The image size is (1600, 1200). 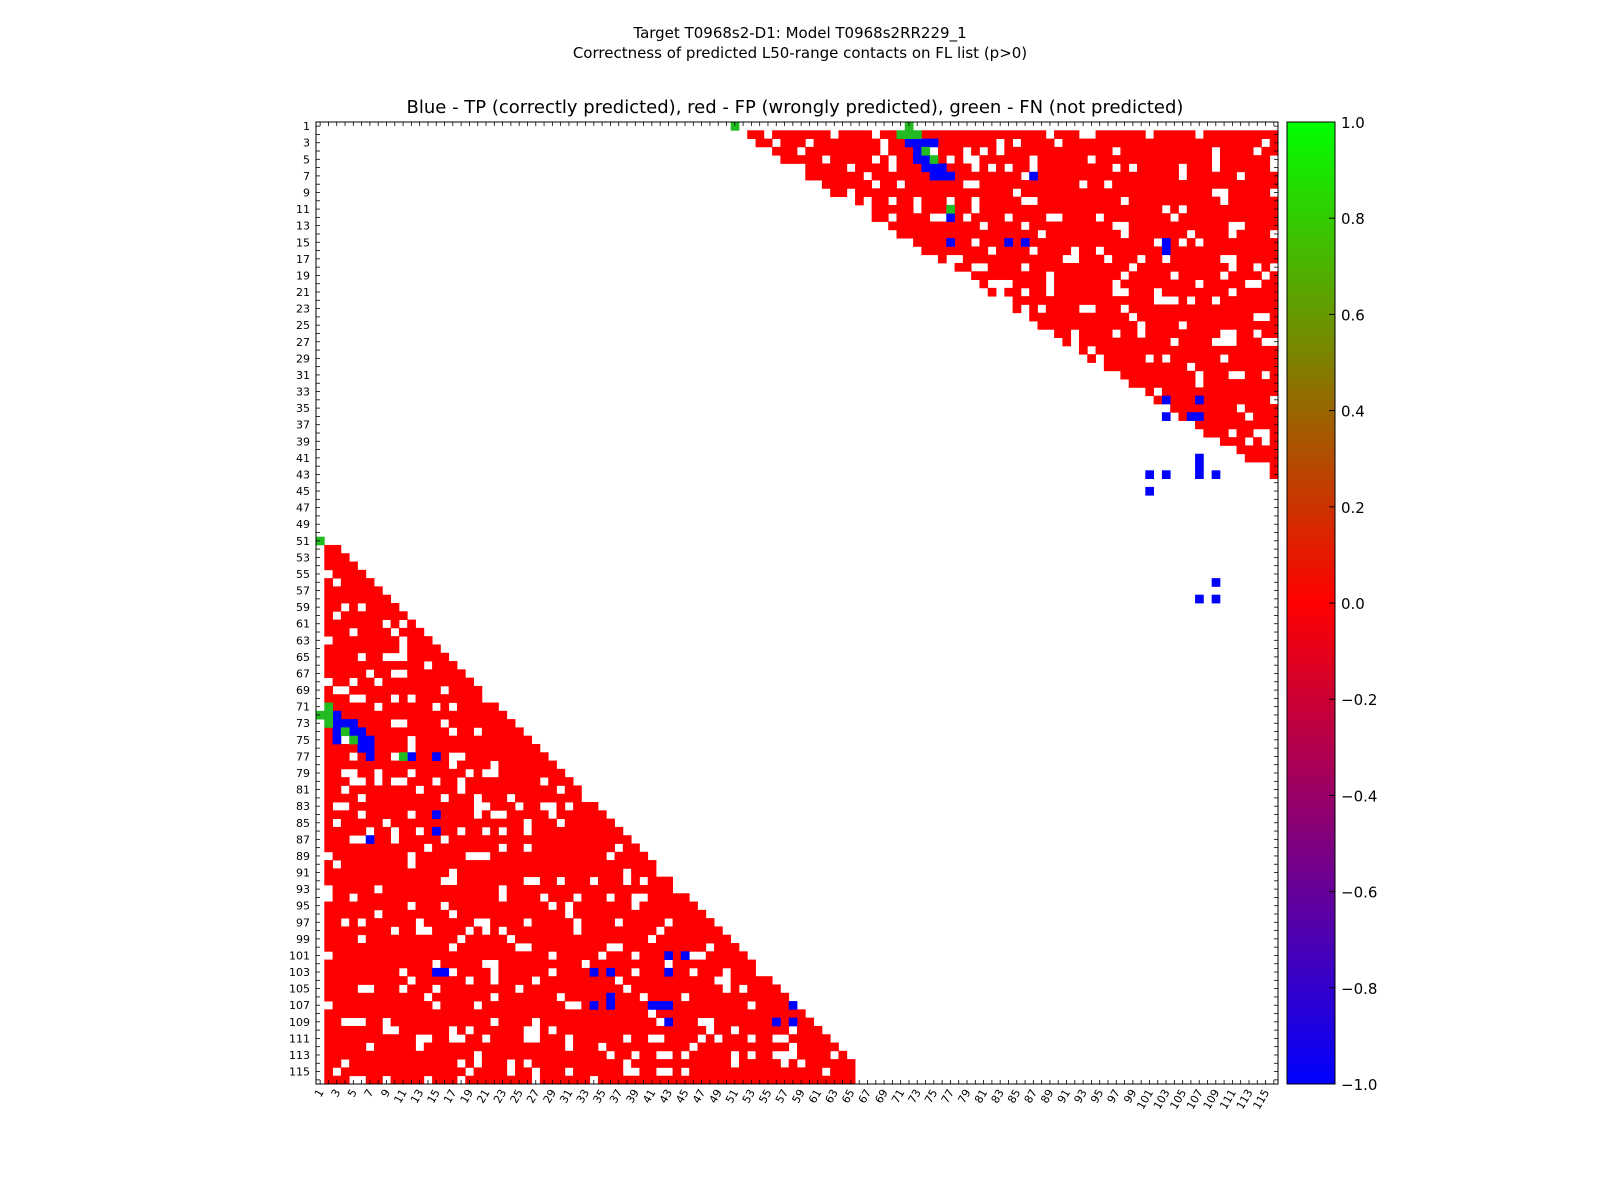 What do you see at coordinates (303, 309) in the screenshot?
I see `y-tick-label: 23` at bounding box center [303, 309].